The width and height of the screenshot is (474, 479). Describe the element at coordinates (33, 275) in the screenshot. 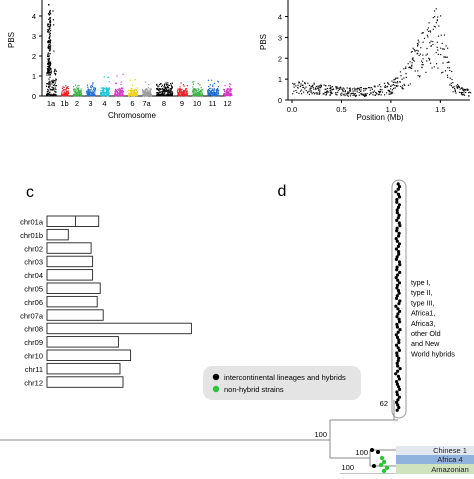

I see `bar-label-chr04: chr04` at that location.